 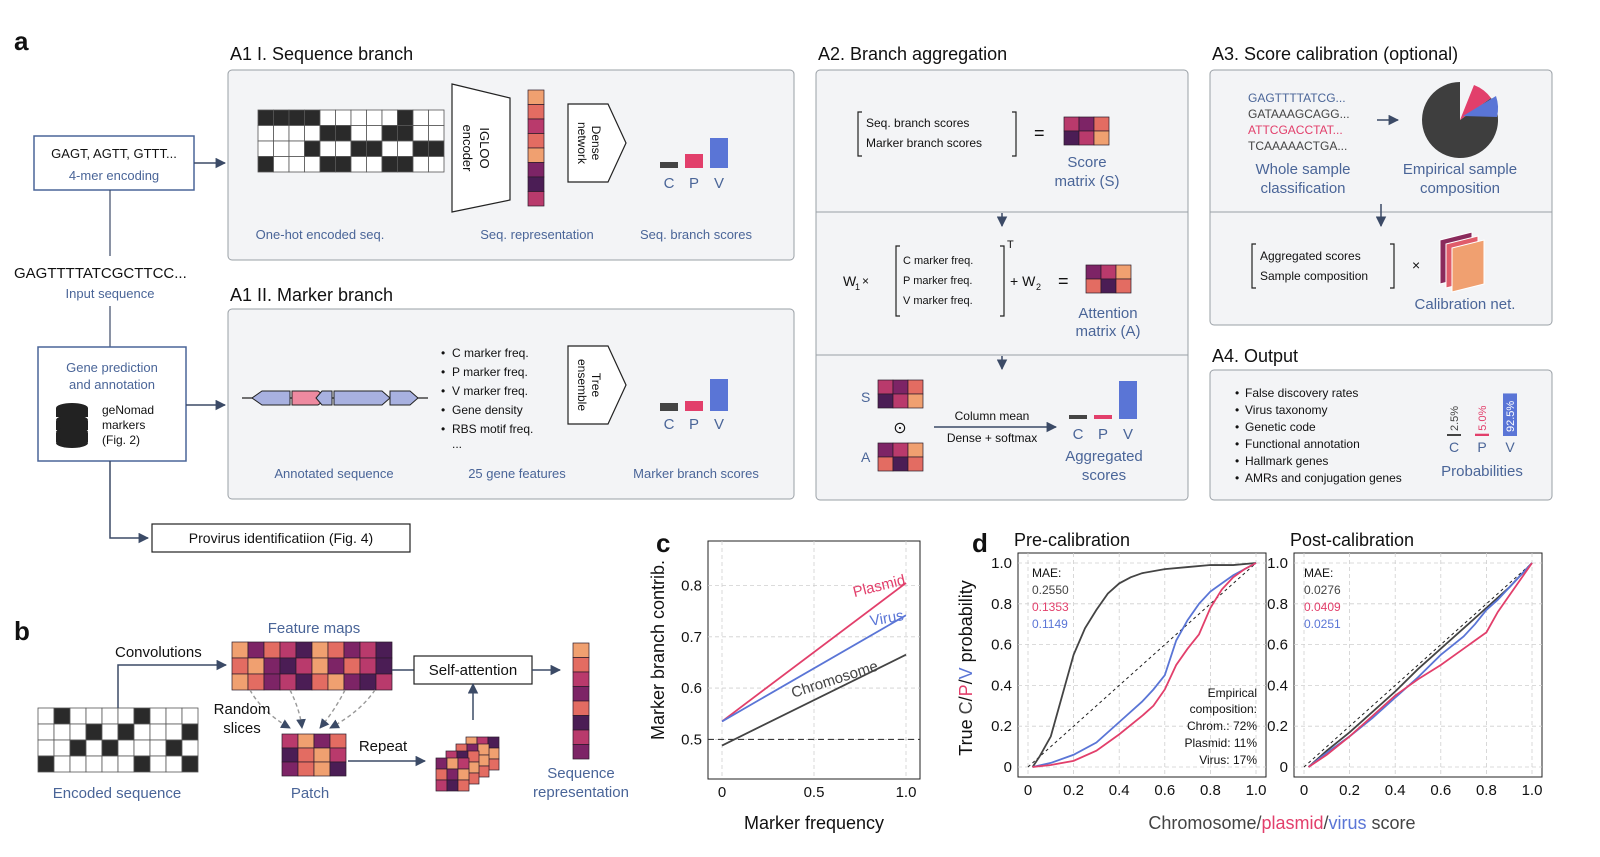 What do you see at coordinates (1391, 823) in the screenshot?
I see `xlabel-part: score` at bounding box center [1391, 823].